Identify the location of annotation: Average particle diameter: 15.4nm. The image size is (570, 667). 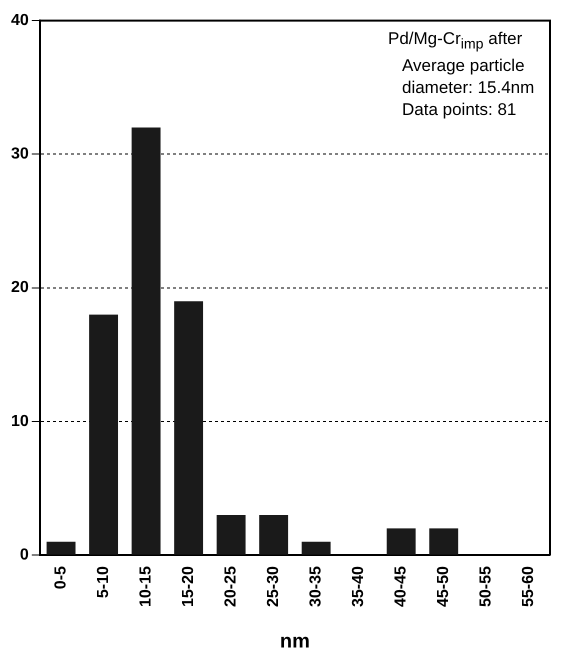
(468, 77).